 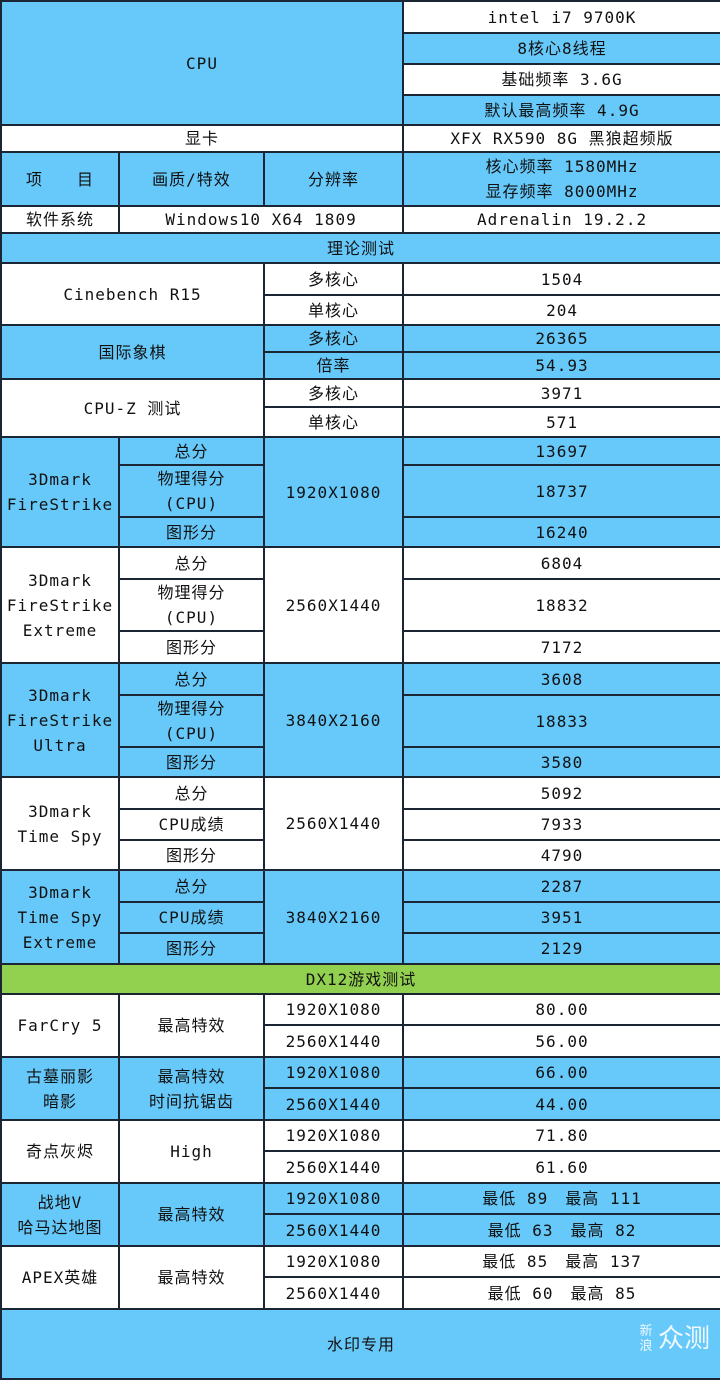 What do you see at coordinates (561, 824) in the screenshot?
I see `metric-value: 7933` at bounding box center [561, 824].